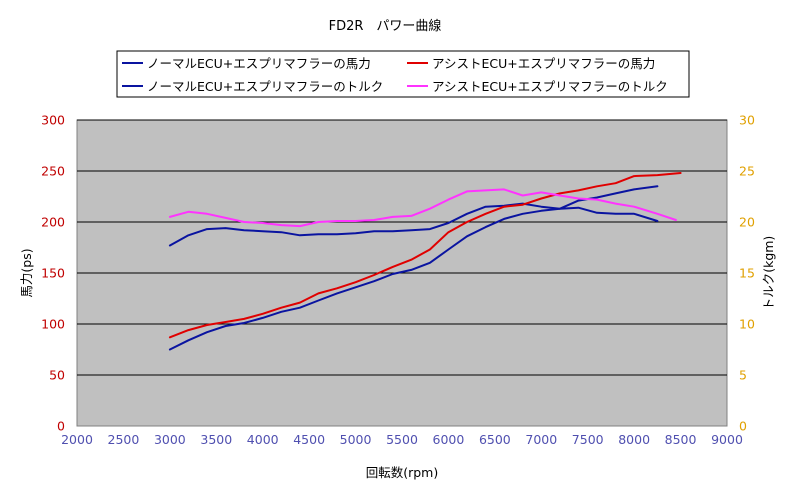 The width and height of the screenshot is (800, 501). I want to click on left-tick-label: 100, so click(53, 324).